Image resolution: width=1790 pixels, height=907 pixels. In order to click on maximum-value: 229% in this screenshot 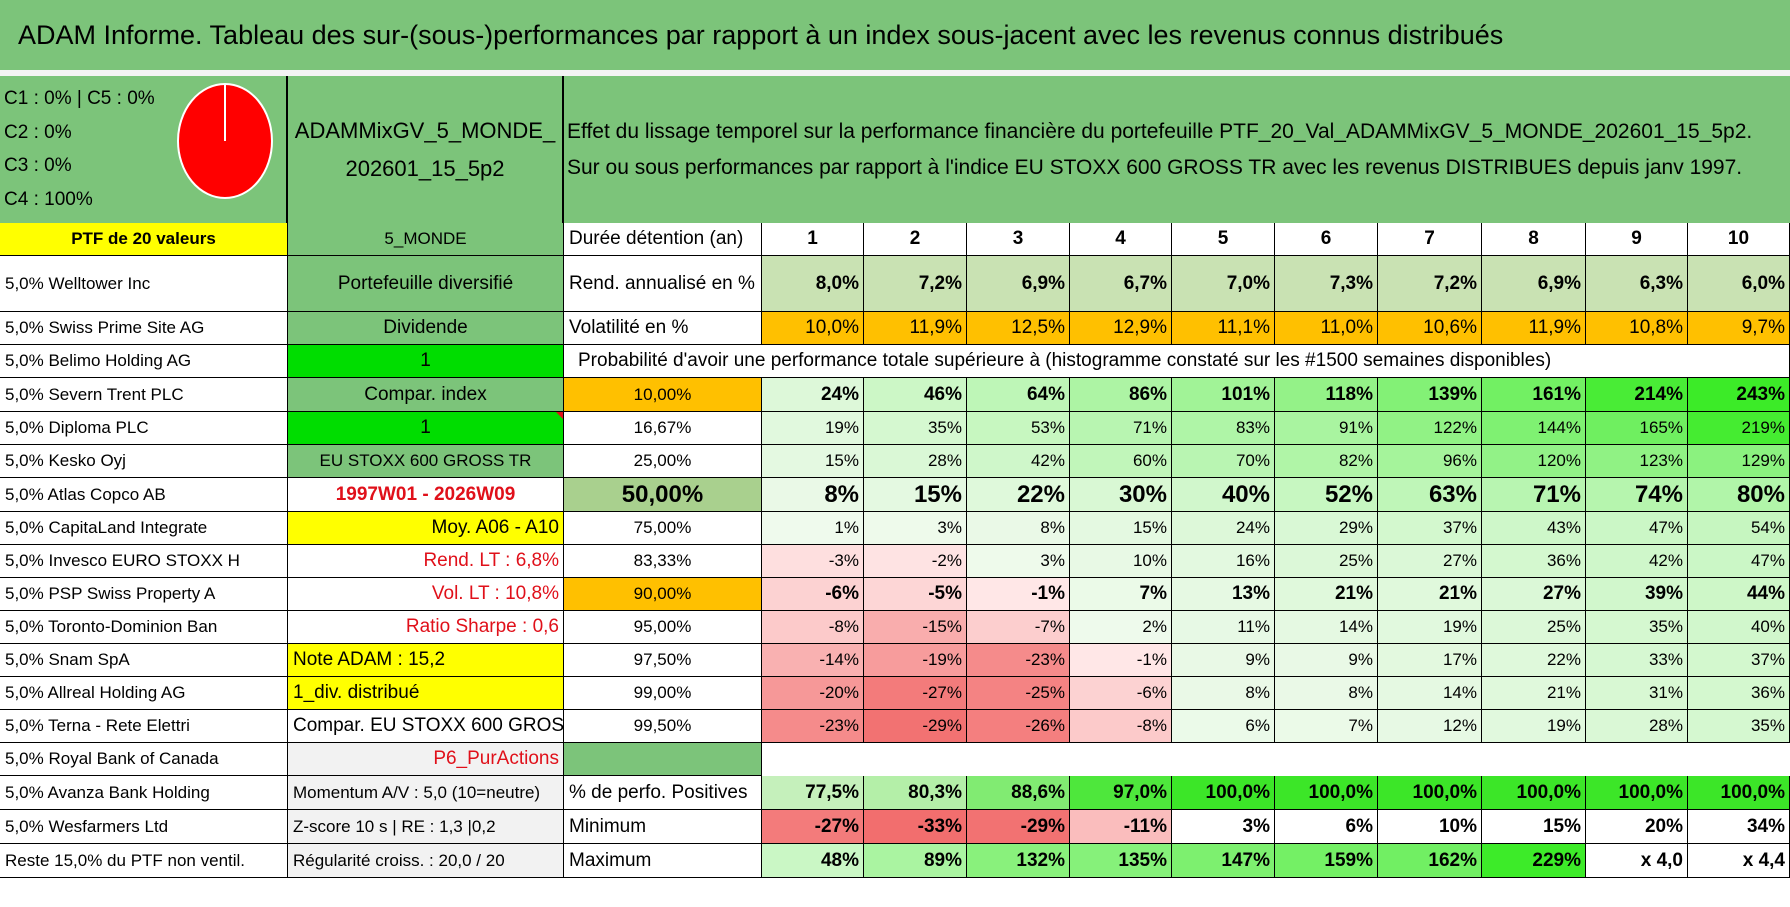, I will do `click(1534, 861)`.